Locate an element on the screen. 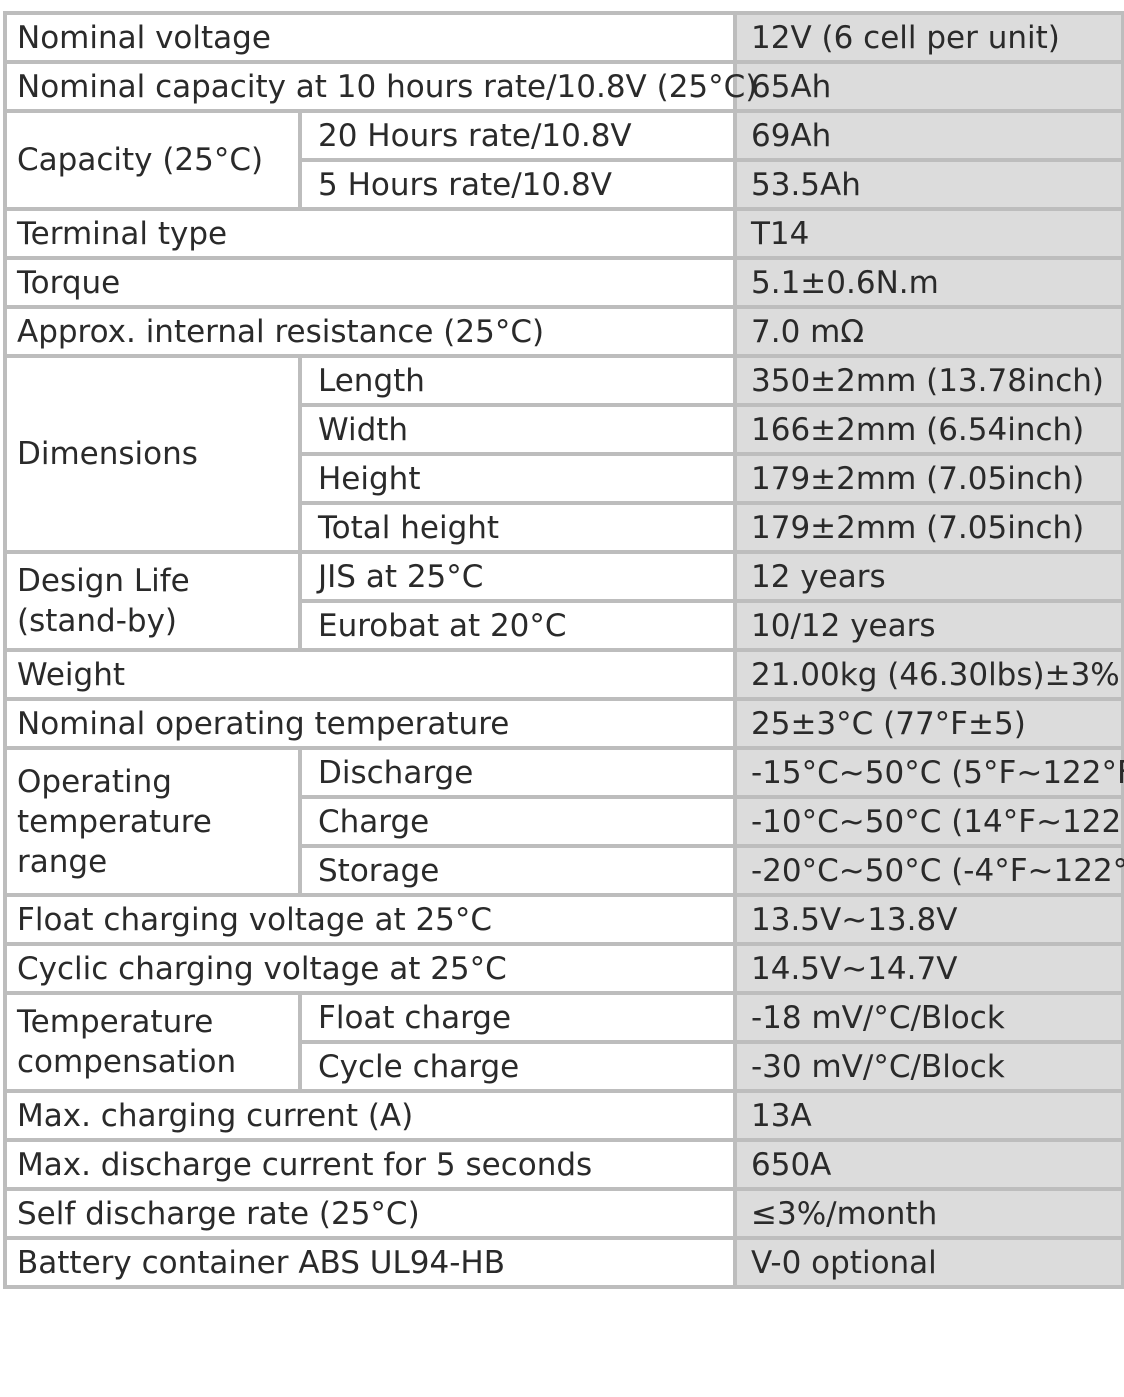 The width and height of the screenshot is (1124, 1397). spec-group-label: Temperature compensation is located at coordinates (153, 1043).